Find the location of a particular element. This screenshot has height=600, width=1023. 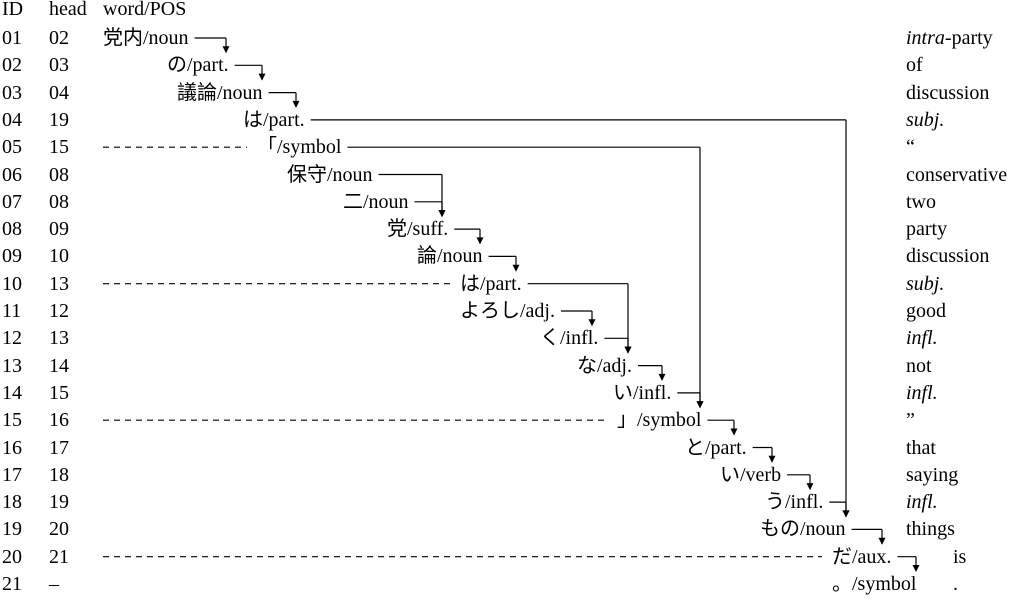

row-head: 18 is located at coordinates (59, 474).